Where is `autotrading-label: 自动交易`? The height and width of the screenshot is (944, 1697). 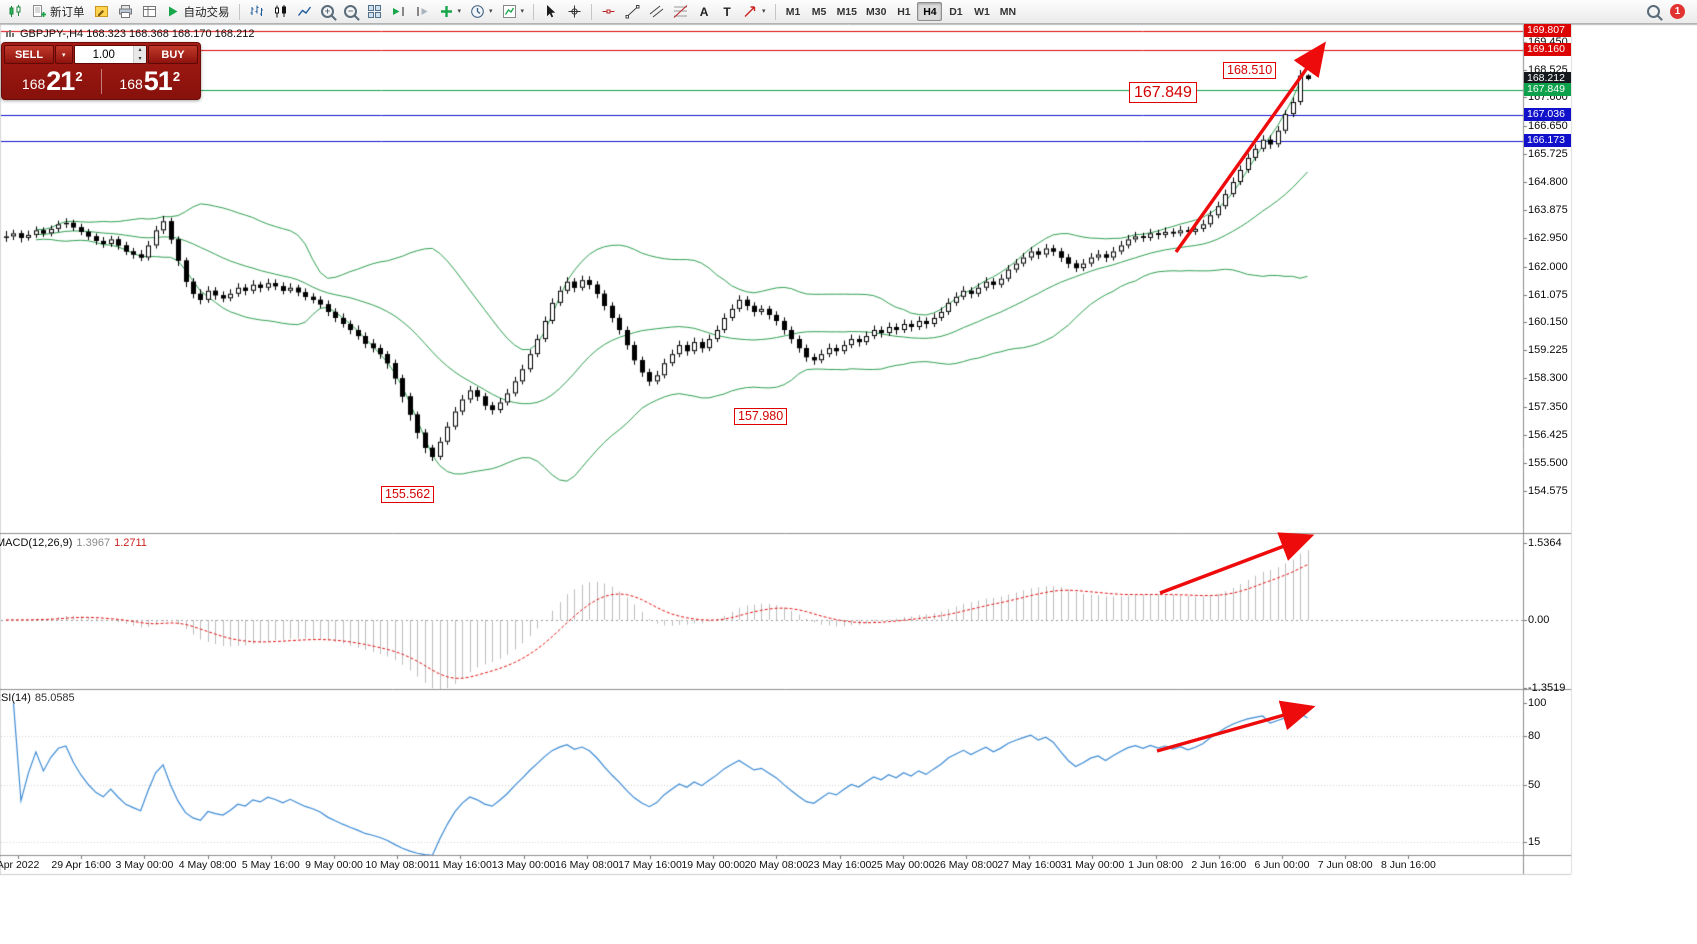 autotrading-label: 自动交易 is located at coordinates (206, 12).